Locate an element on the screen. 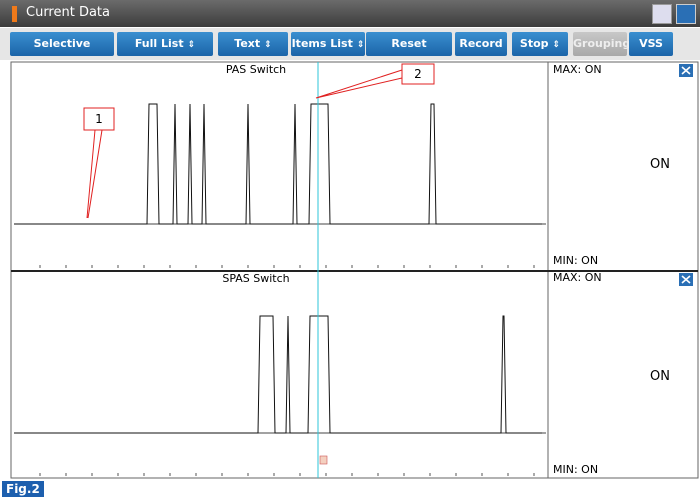  retry-button is located at coordinates (662, 14).